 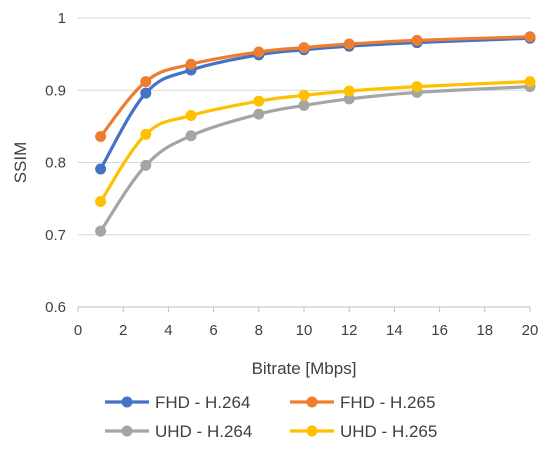 I want to click on legend-item: FHD - H.264, so click(x=177, y=402).